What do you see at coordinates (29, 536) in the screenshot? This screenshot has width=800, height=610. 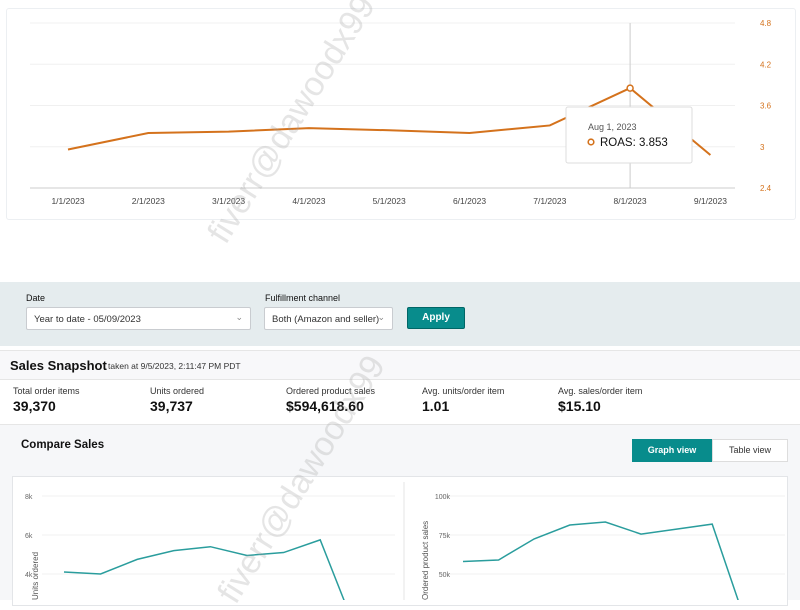 I see `y-tick-label: 6k` at bounding box center [29, 536].